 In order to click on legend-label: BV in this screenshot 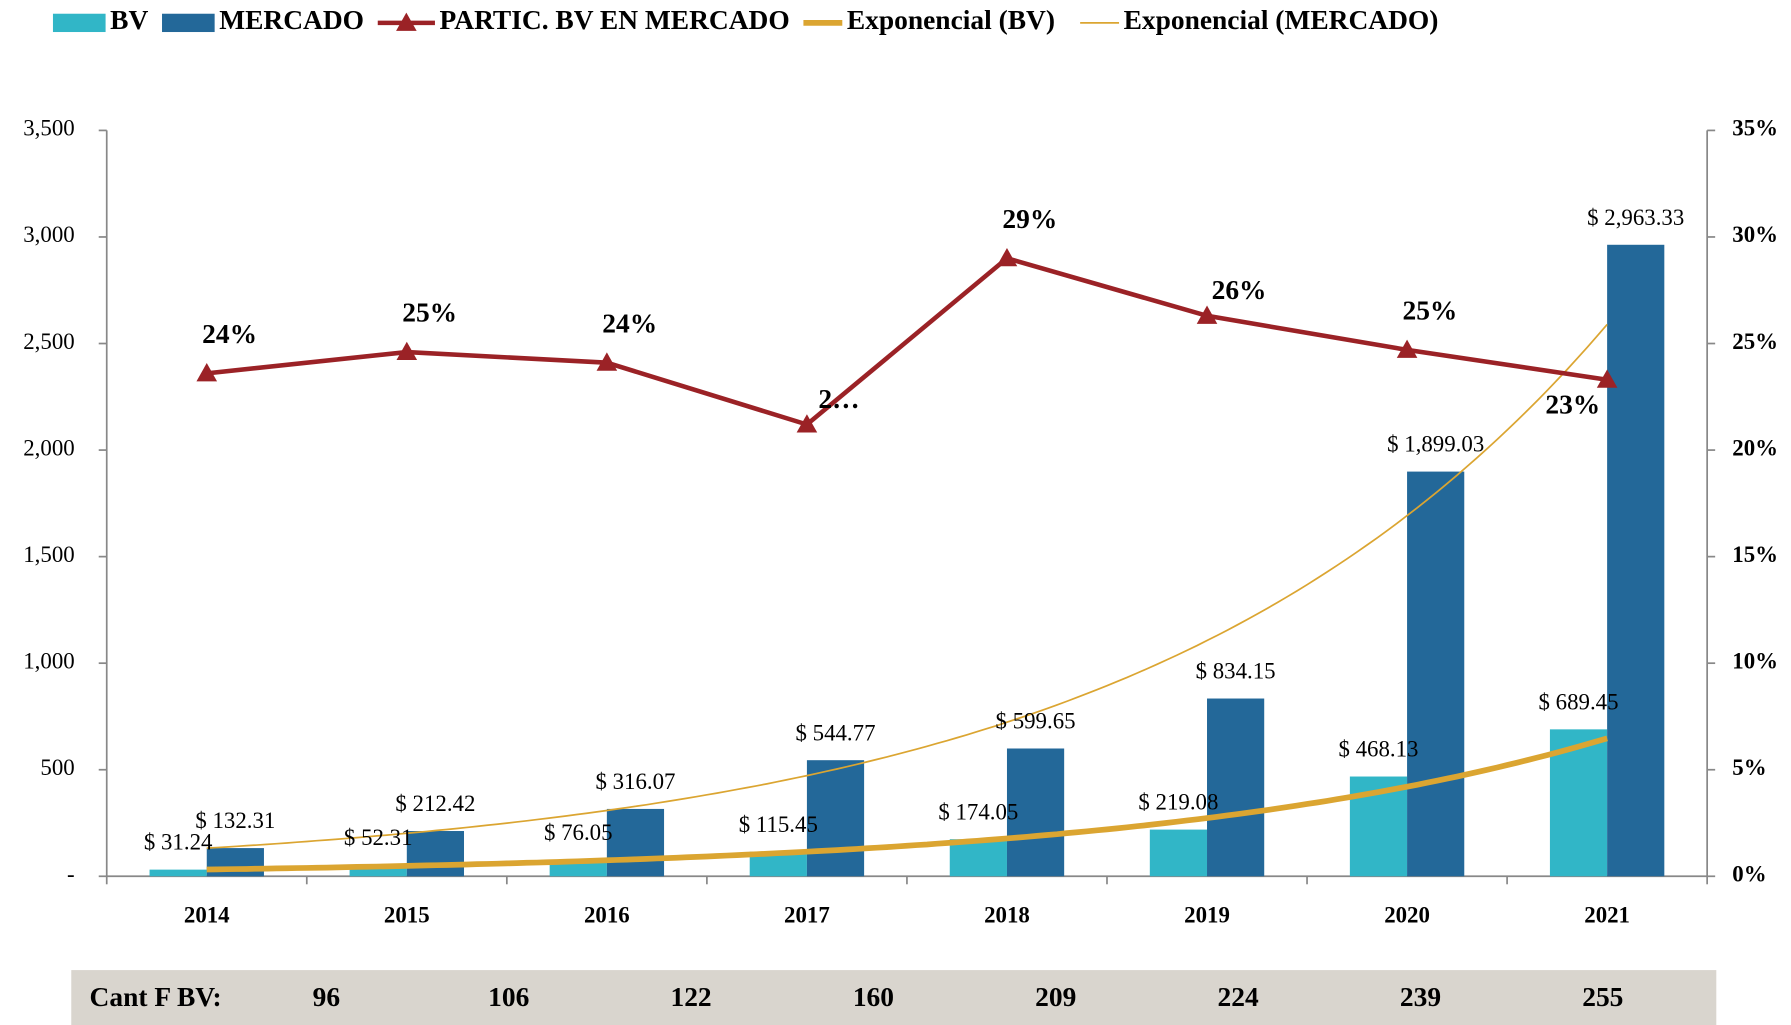, I will do `click(129, 20)`.